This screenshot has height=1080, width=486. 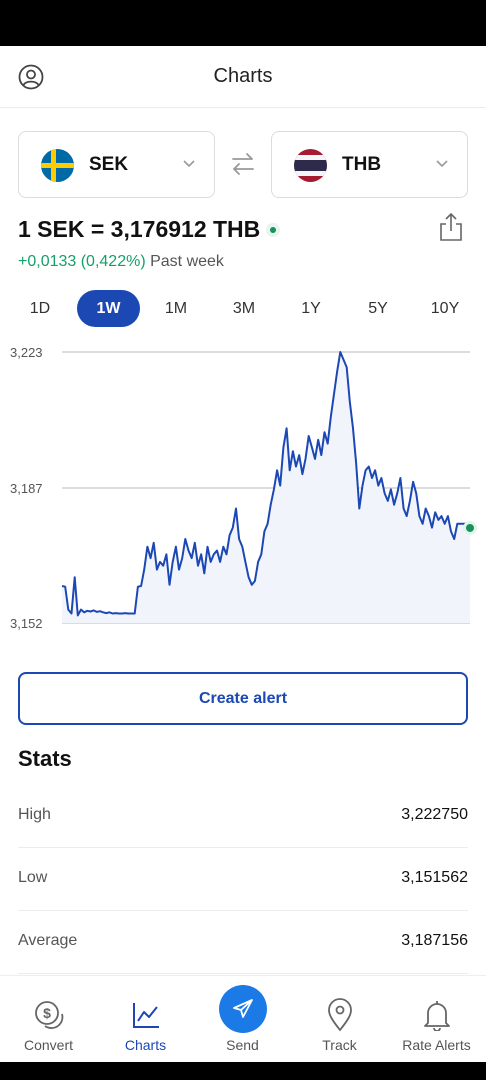 I want to click on from-currency-select: SEK, so click(x=116, y=164).